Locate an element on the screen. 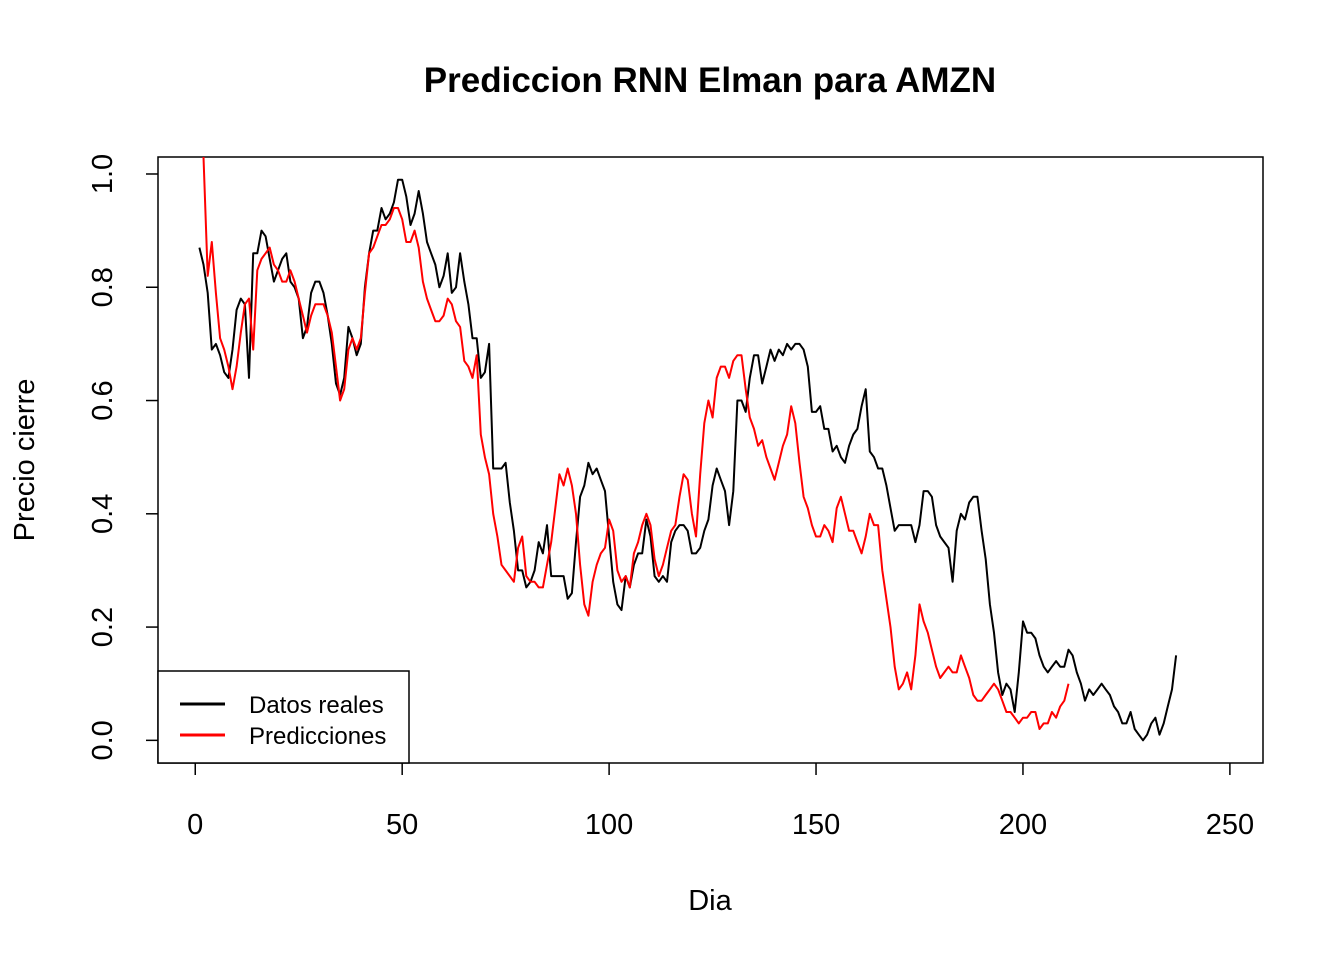  y-axis-label: Precio cierre is located at coordinates (25, 460).